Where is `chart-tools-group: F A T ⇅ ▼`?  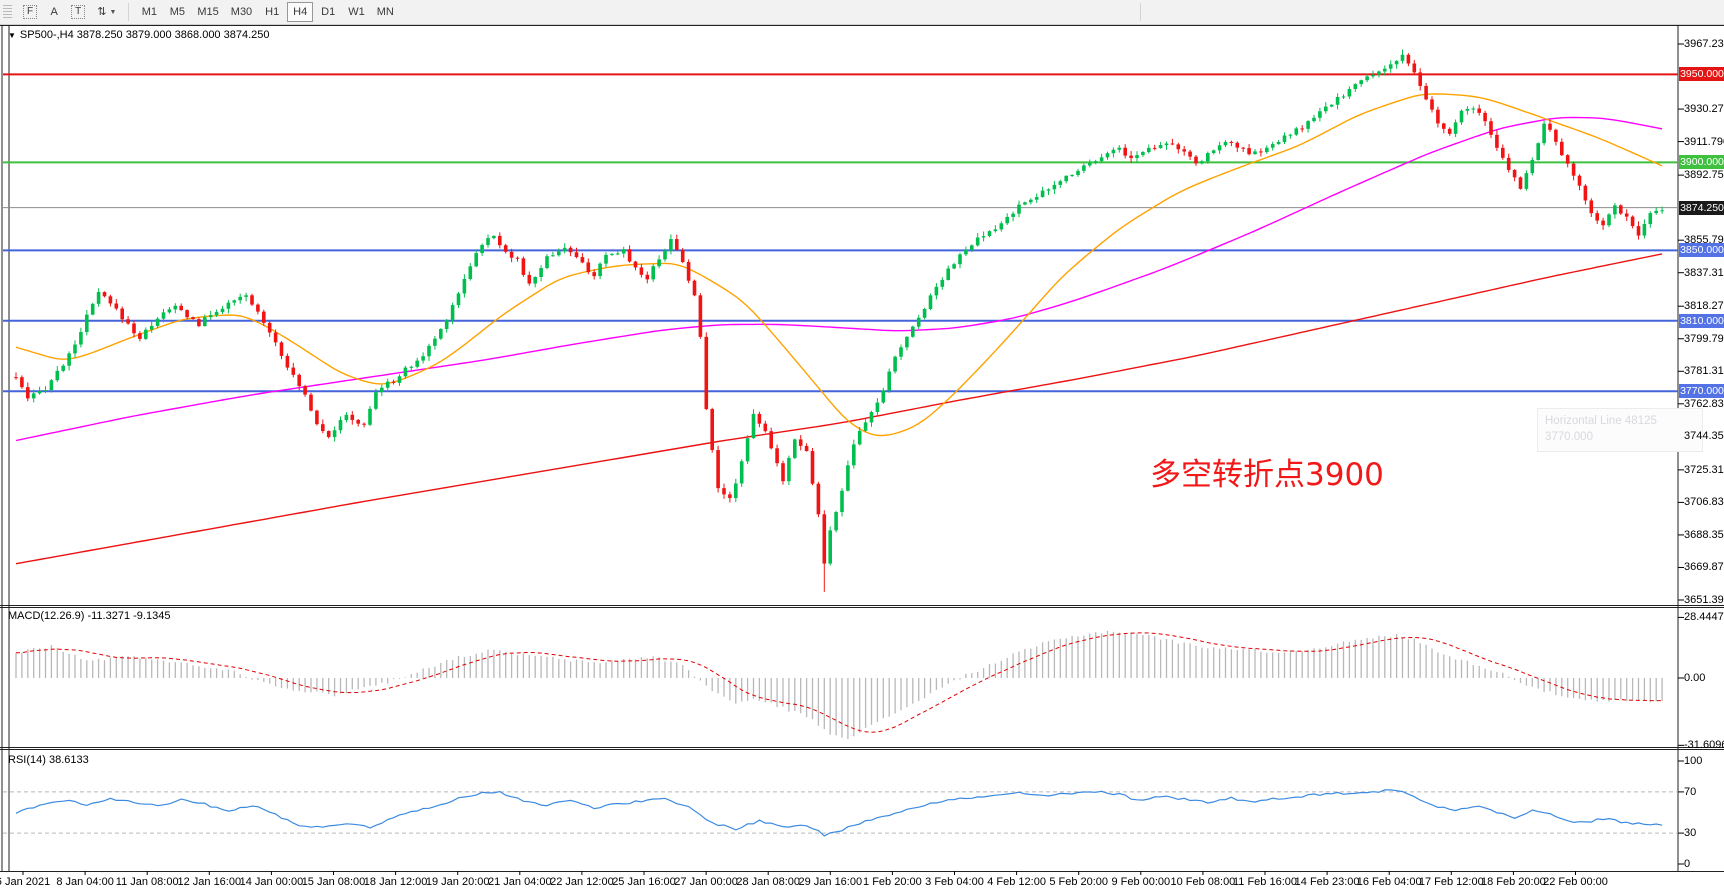
chart-tools-group: F A T ⇅ ▼ is located at coordinates (69, 12).